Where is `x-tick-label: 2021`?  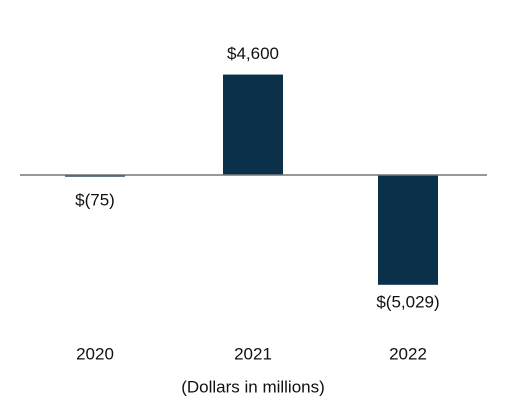
x-tick-label: 2021 is located at coordinates (253, 353).